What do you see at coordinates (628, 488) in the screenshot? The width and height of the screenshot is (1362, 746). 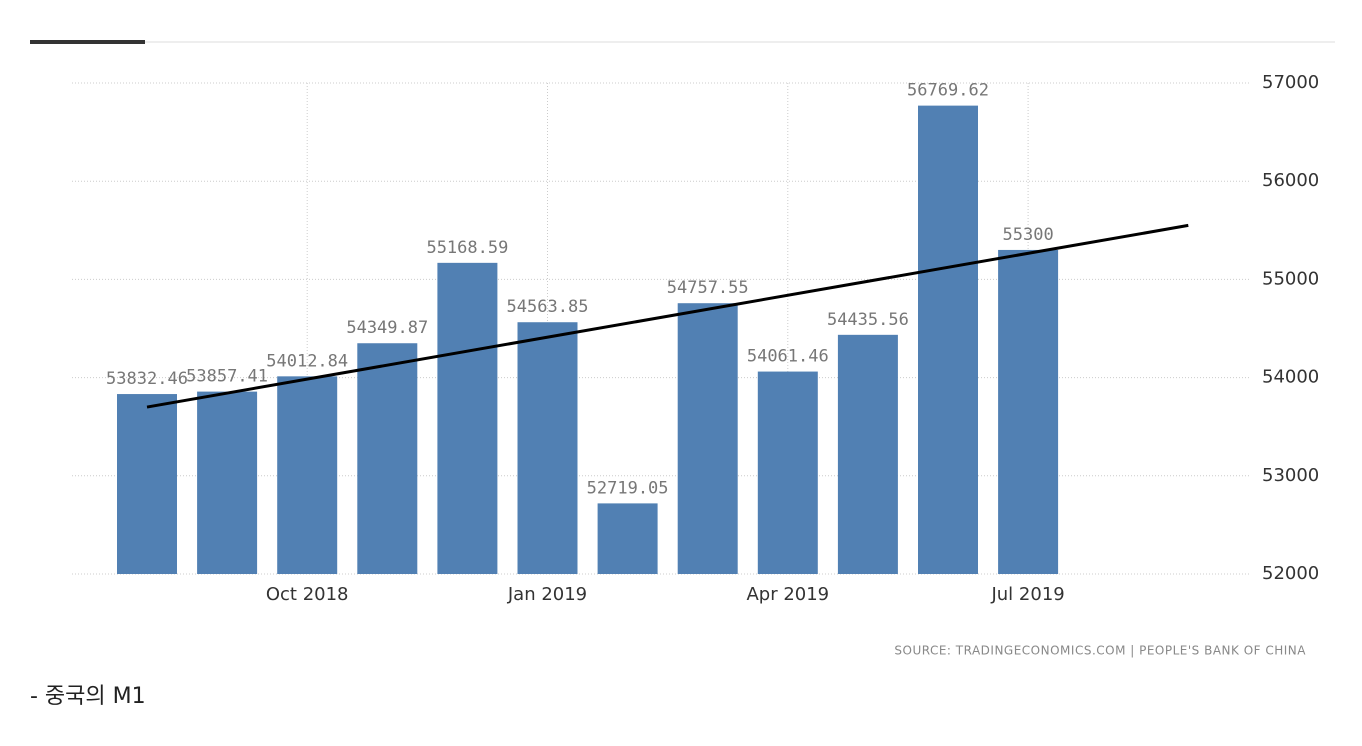 I see `value-label: 52719.05` at bounding box center [628, 488].